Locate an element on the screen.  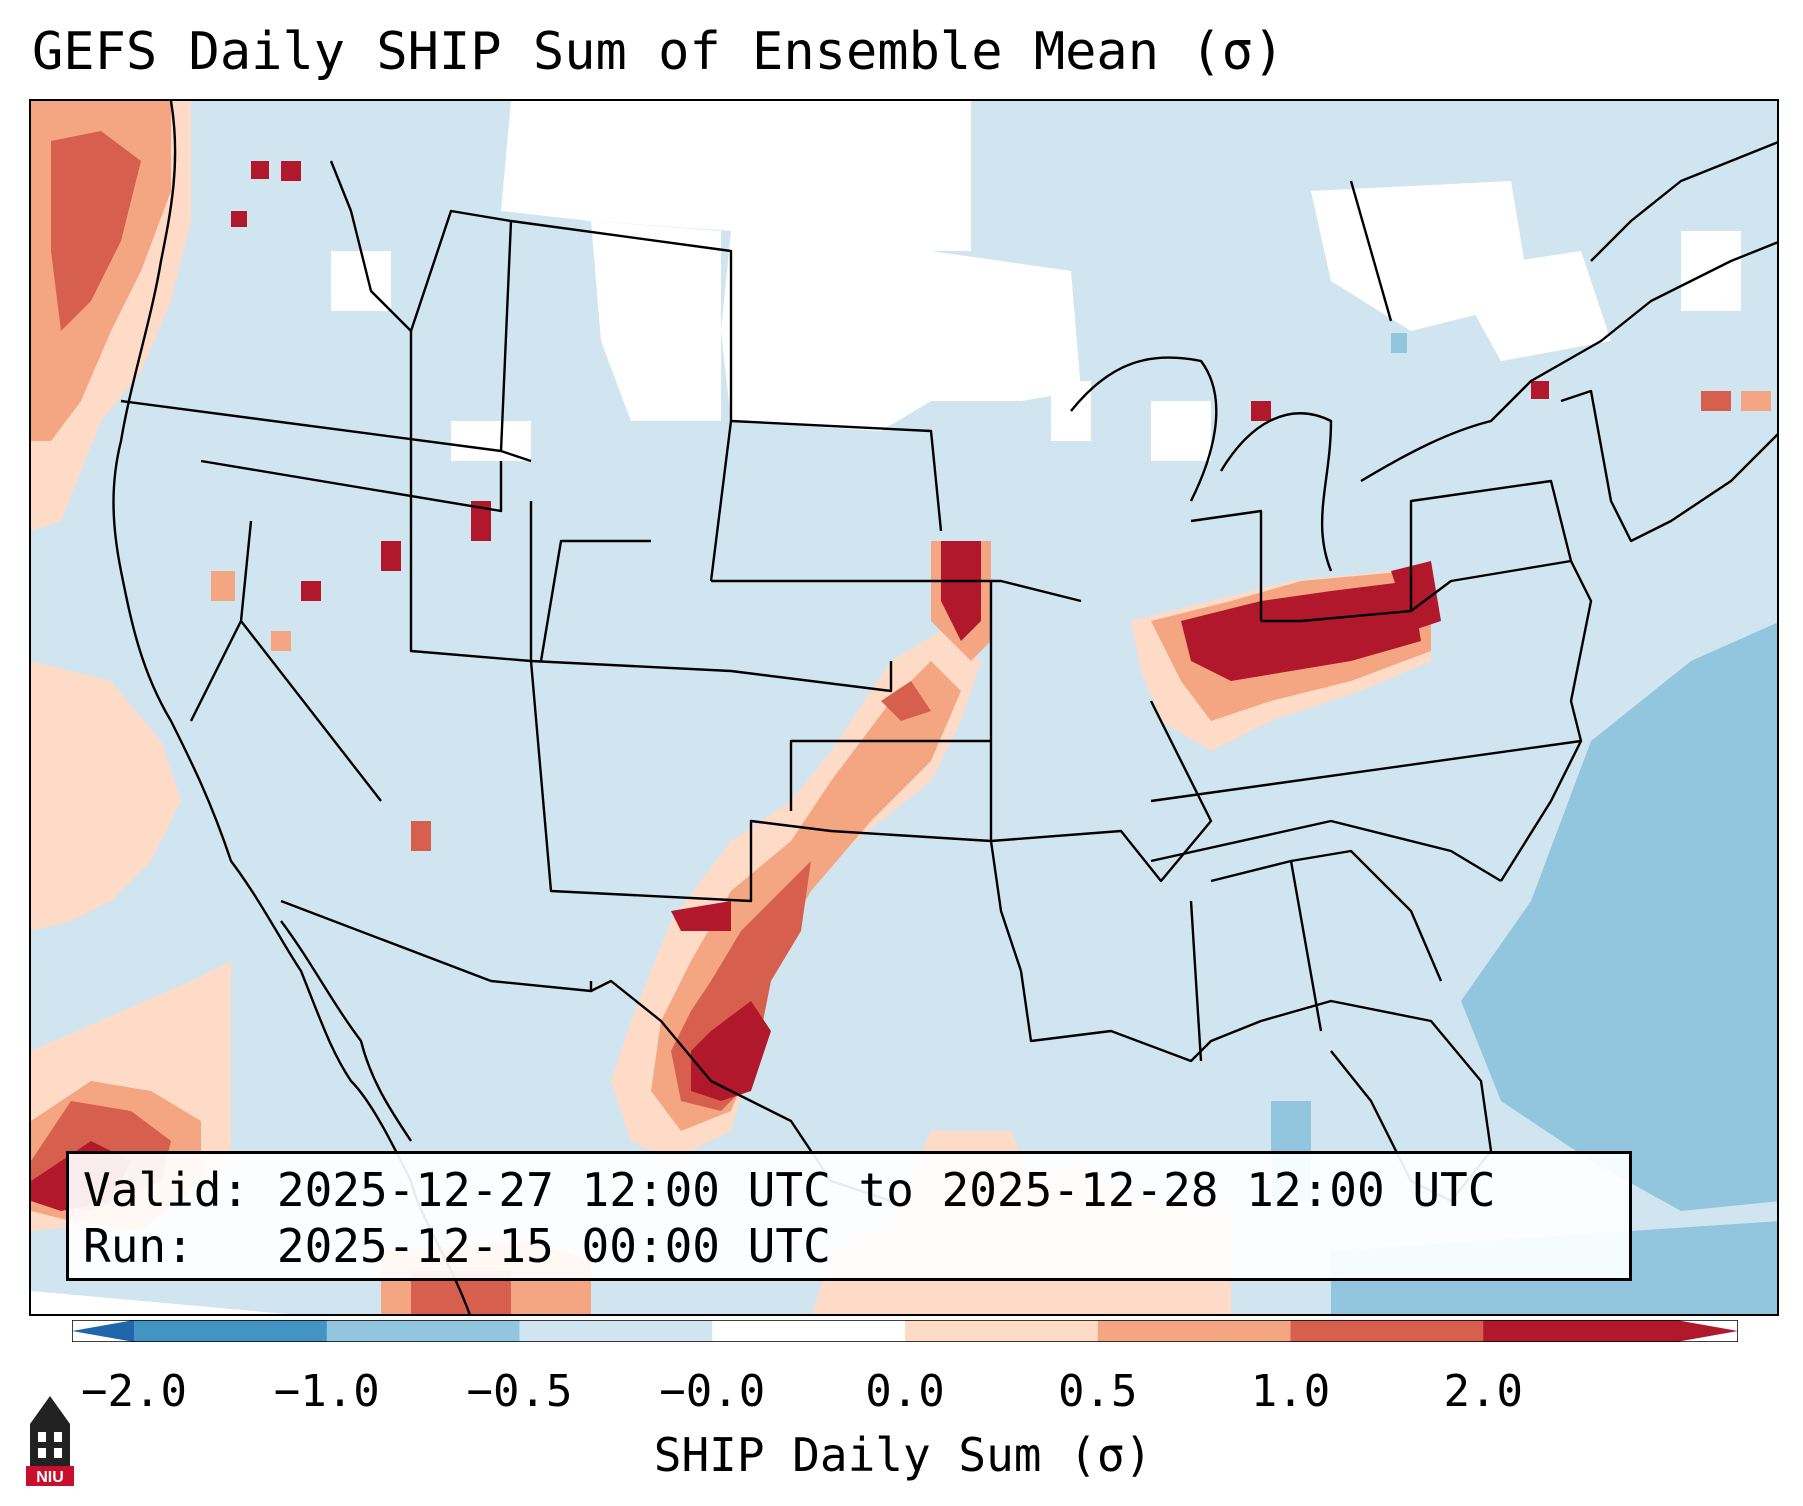
map-title: GEFS Daily SHIP Sum of Ensemble Mean (σ) is located at coordinates (658, 52).